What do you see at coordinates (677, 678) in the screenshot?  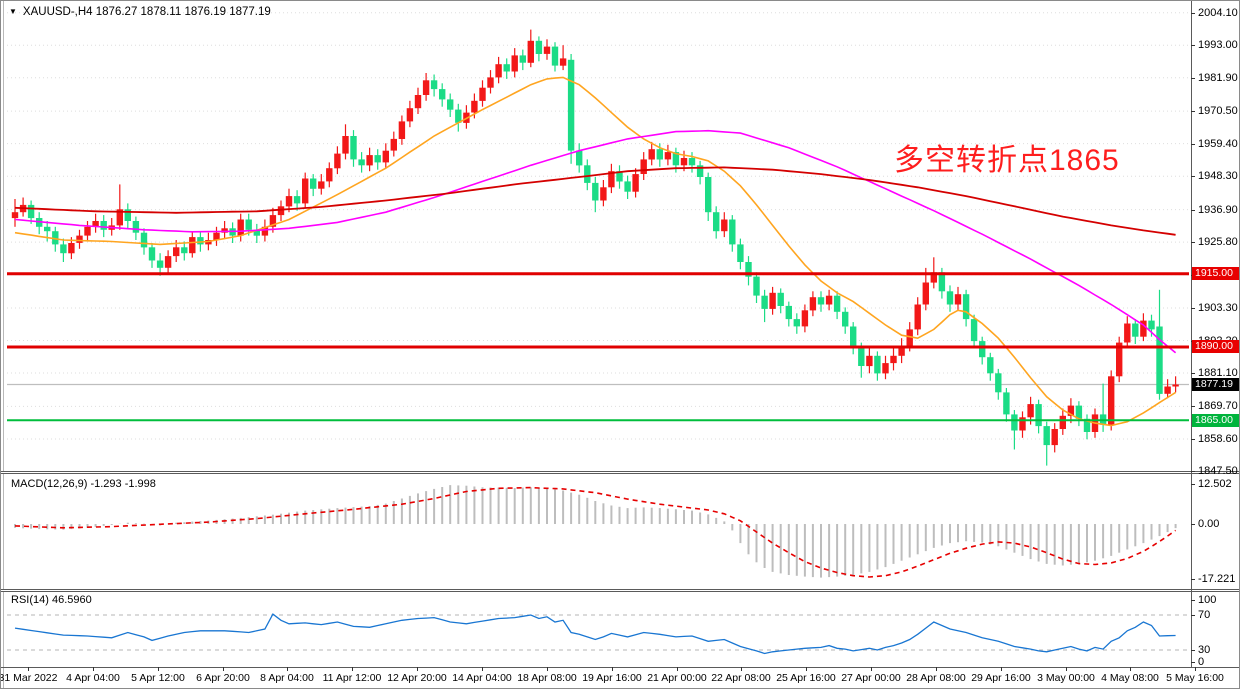 I see `x-axis-label: 21 Apr 00:00` at bounding box center [677, 678].